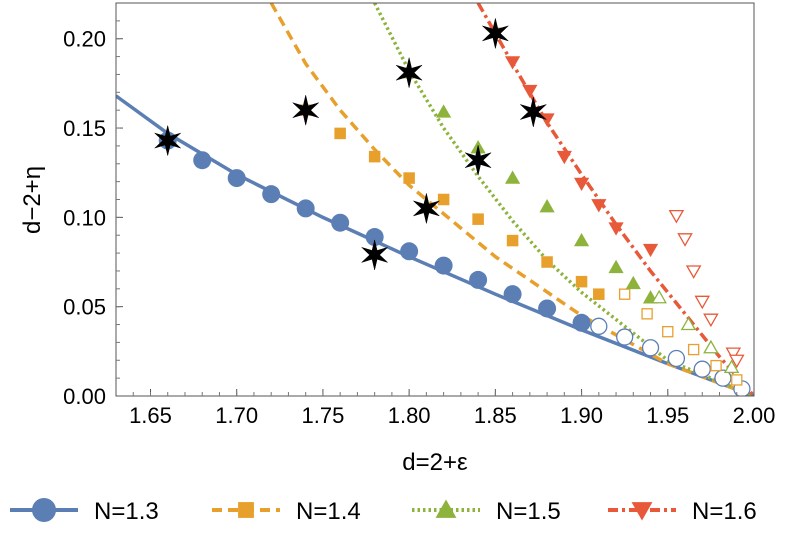 The width and height of the screenshot is (799, 538). I want to click on x-tick-label: 1.85, so click(495, 415).